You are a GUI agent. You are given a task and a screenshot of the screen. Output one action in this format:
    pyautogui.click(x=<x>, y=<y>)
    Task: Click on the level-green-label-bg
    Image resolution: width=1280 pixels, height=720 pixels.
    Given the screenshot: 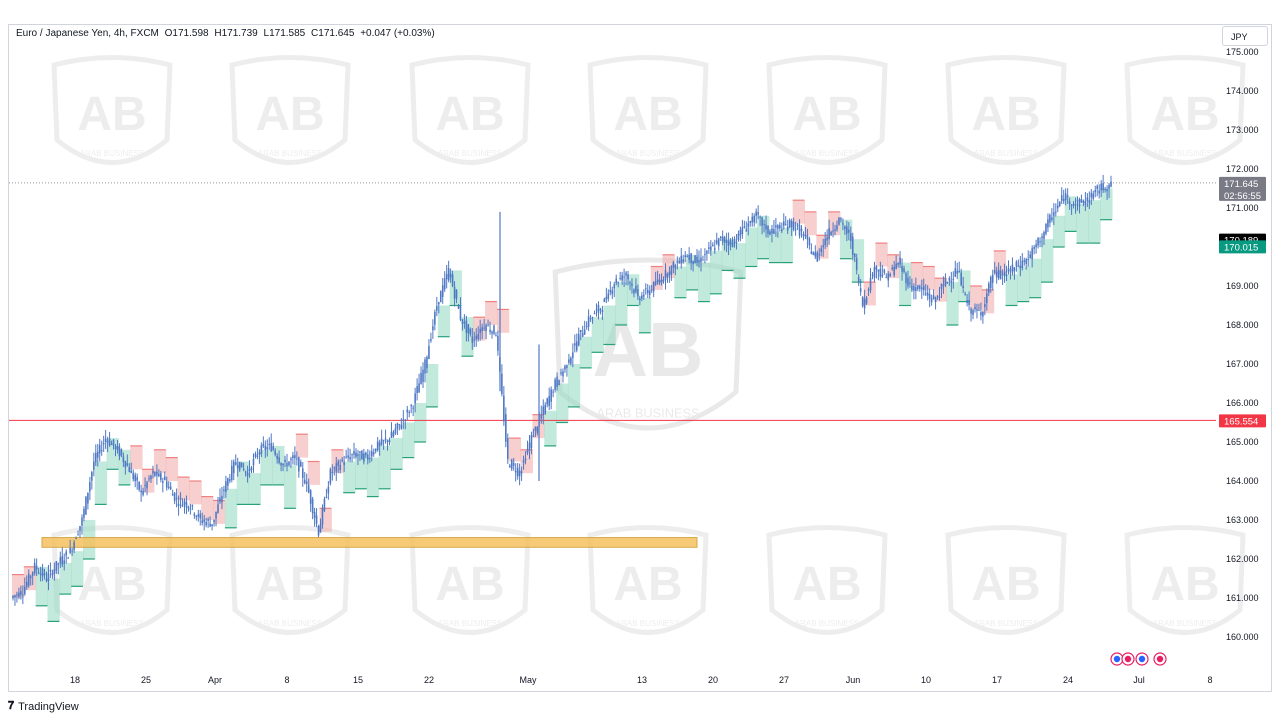 What is the action you would take?
    pyautogui.click(x=1242, y=247)
    